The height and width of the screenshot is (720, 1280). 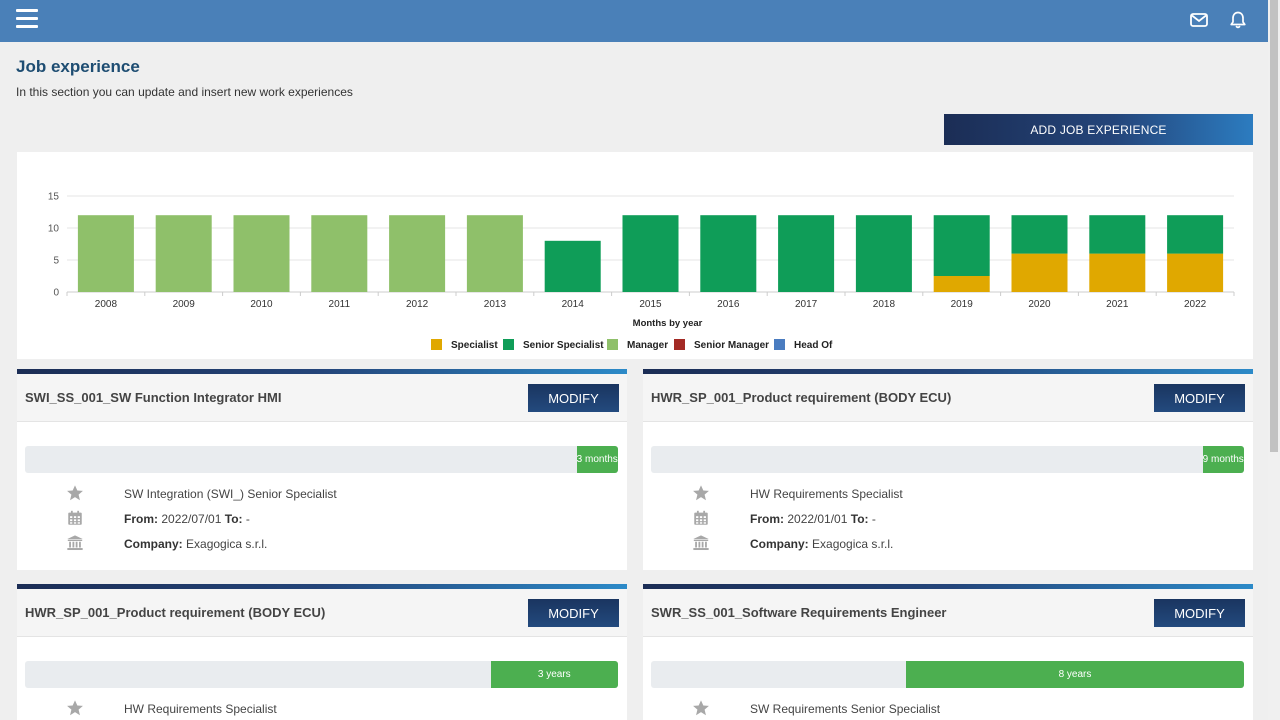 What do you see at coordinates (731, 345) in the screenshot?
I see `legend-label: Senior Manager` at bounding box center [731, 345].